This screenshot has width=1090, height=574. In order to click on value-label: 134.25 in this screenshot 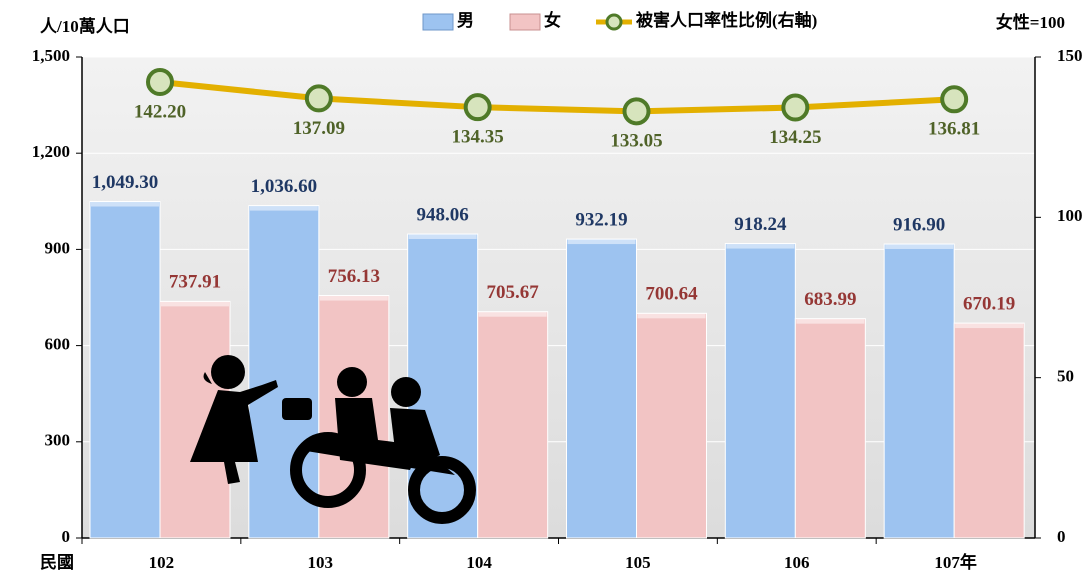, I will do `click(795, 137)`.